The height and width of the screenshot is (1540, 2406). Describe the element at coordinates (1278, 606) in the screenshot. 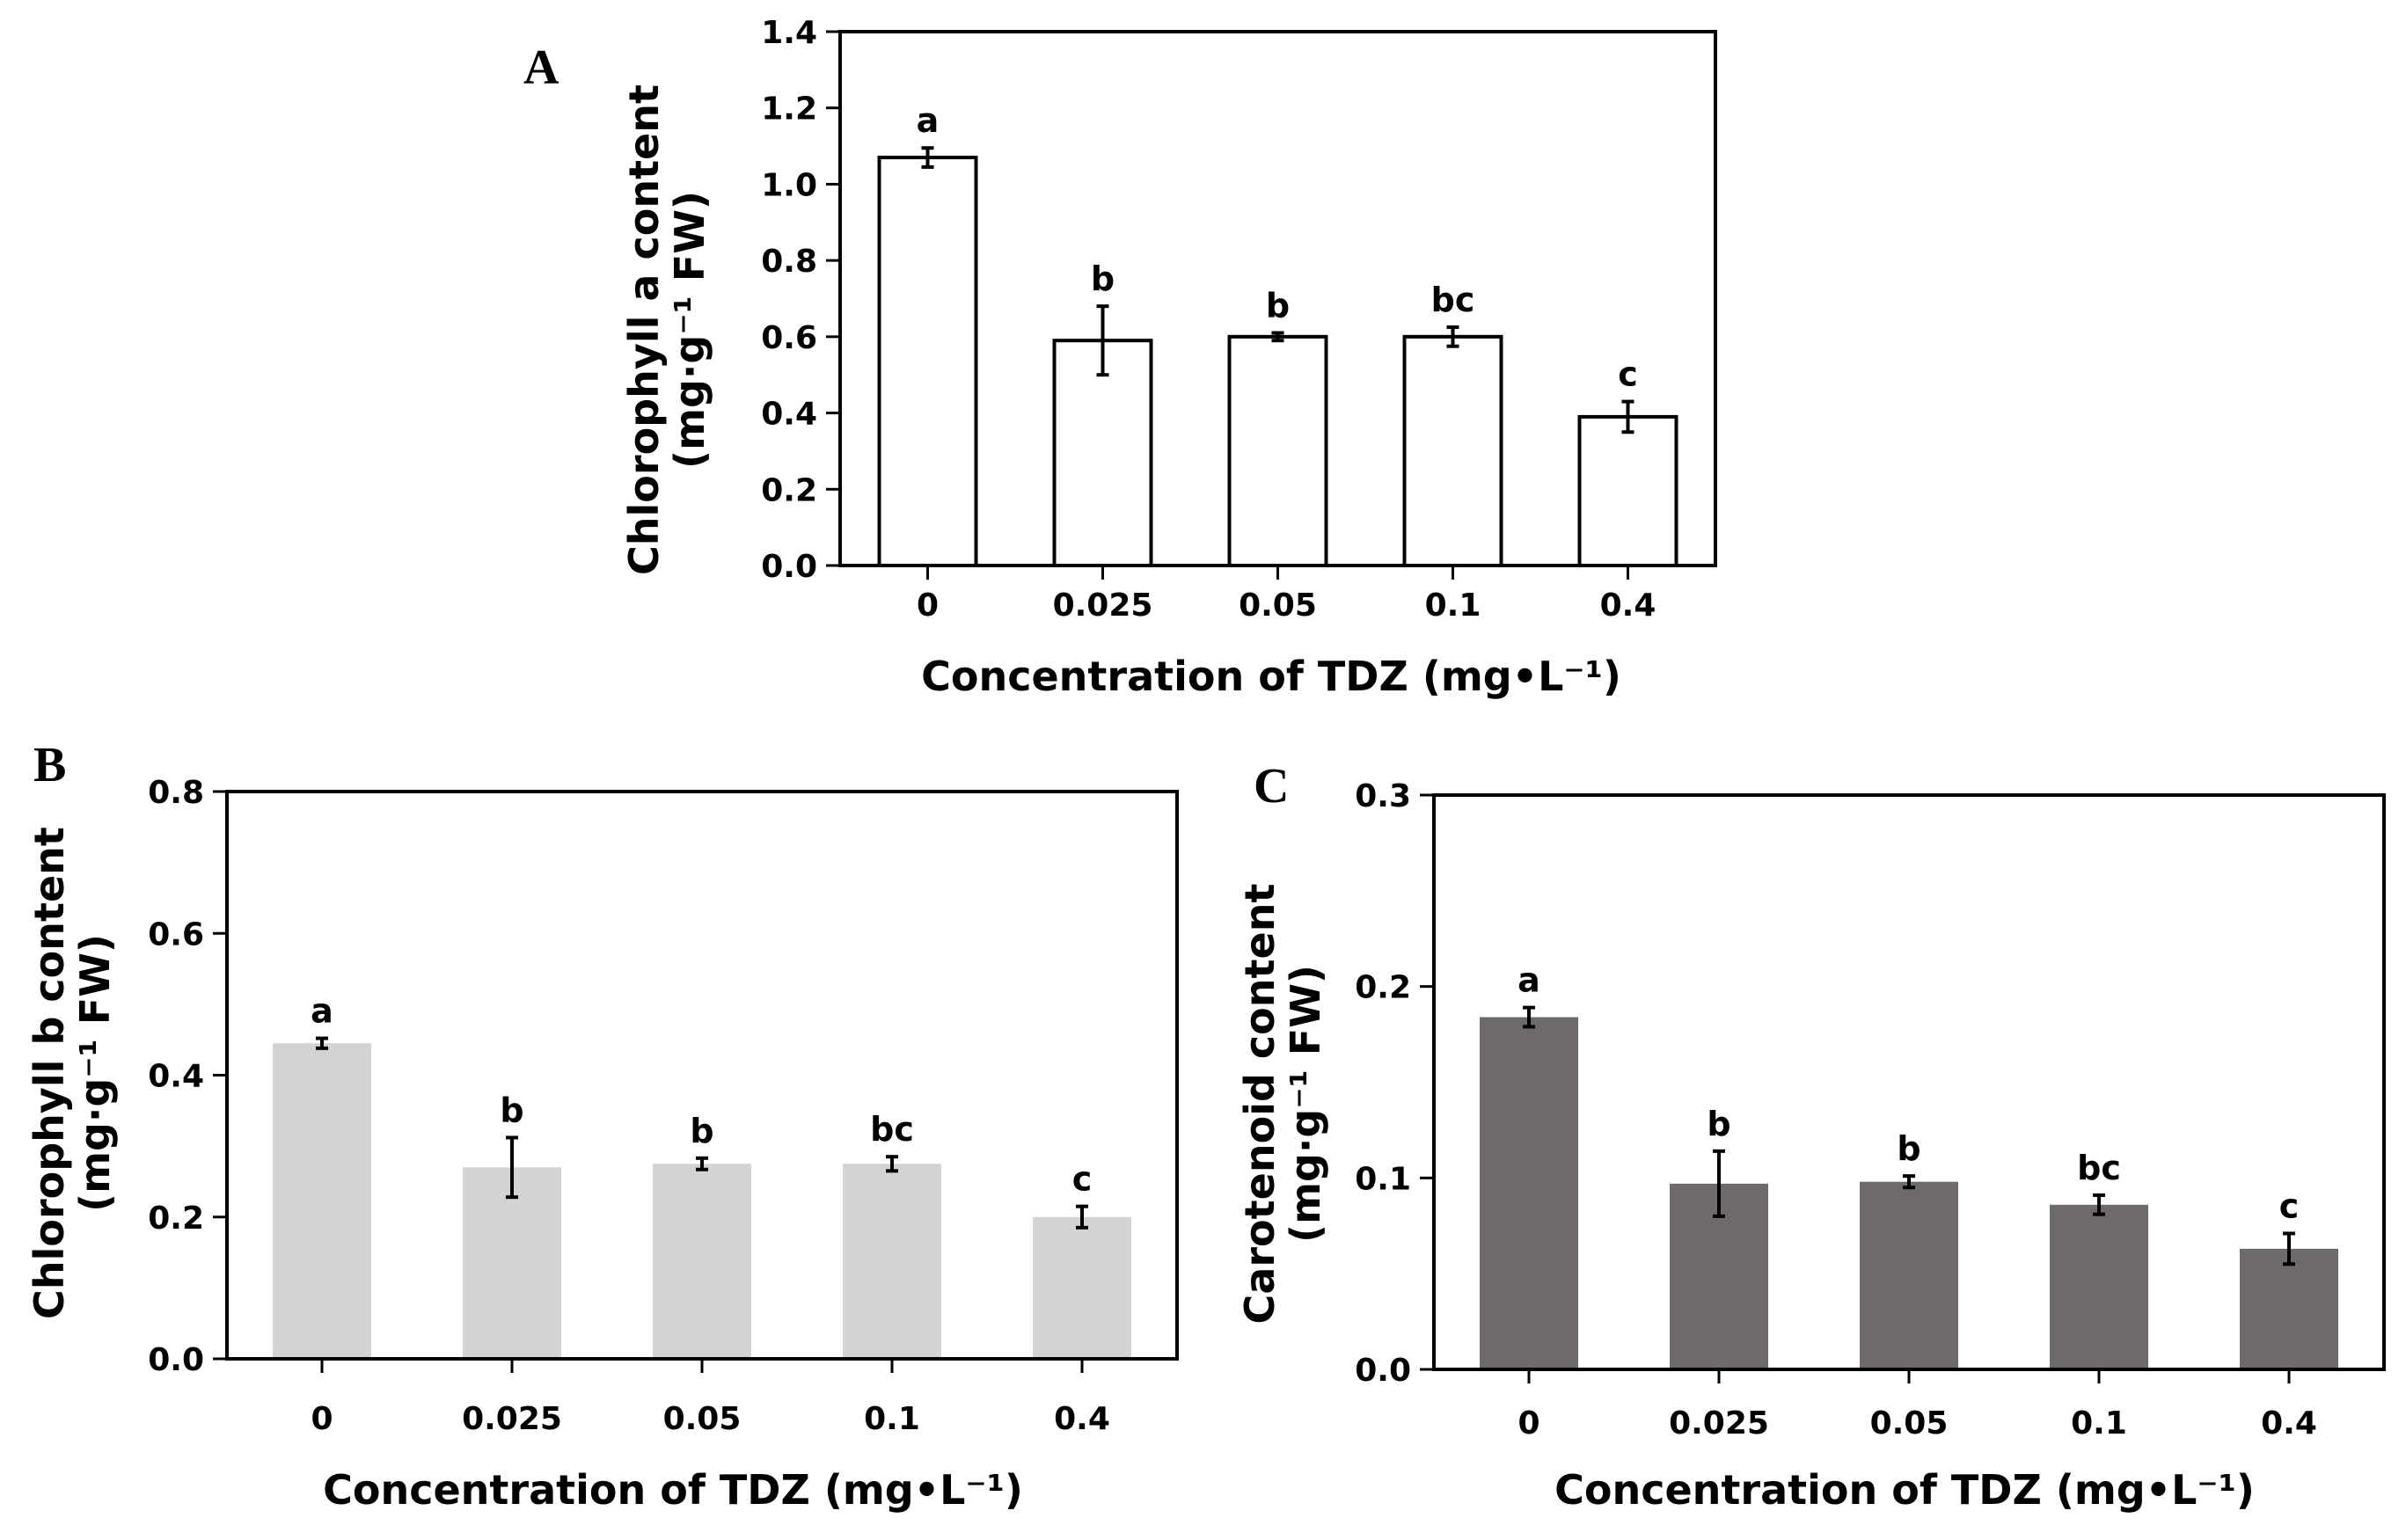

I see `panel-a-xtick-label: 0.05` at that location.